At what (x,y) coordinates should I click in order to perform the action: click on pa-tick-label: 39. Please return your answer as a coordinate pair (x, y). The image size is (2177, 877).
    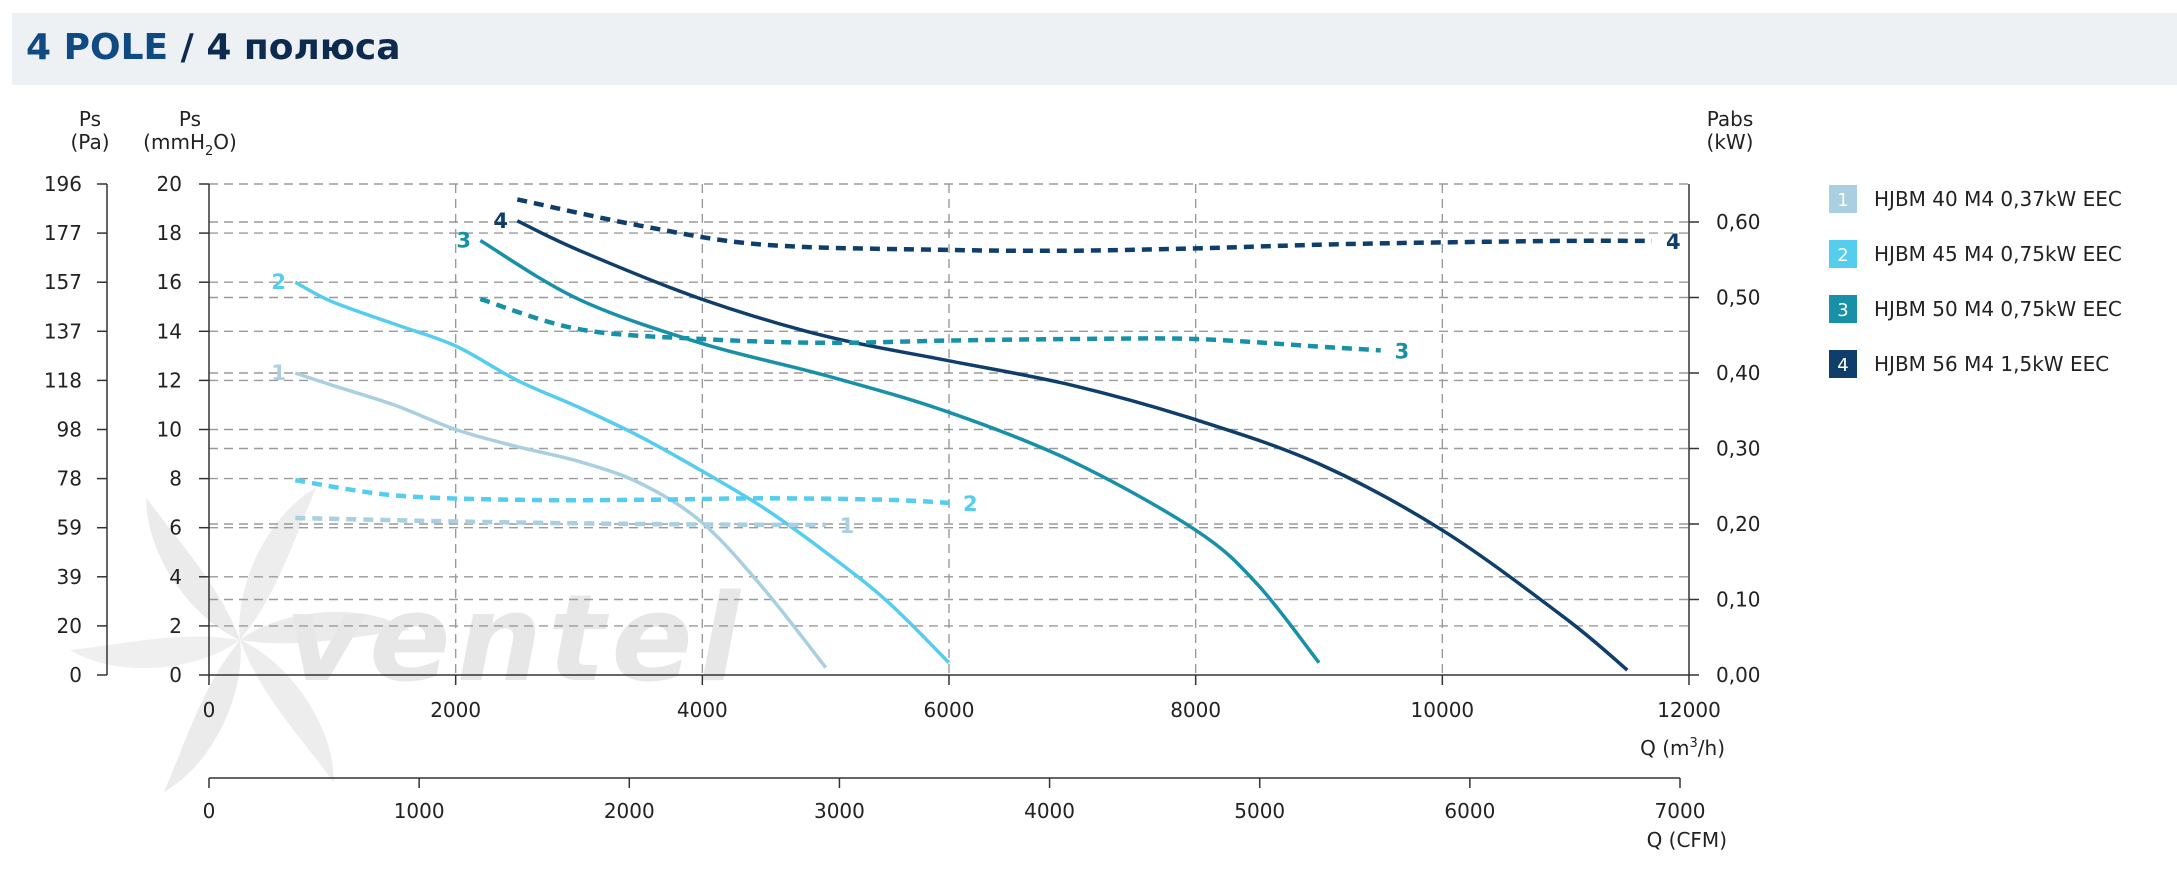
    Looking at the image, I should click on (69, 577).